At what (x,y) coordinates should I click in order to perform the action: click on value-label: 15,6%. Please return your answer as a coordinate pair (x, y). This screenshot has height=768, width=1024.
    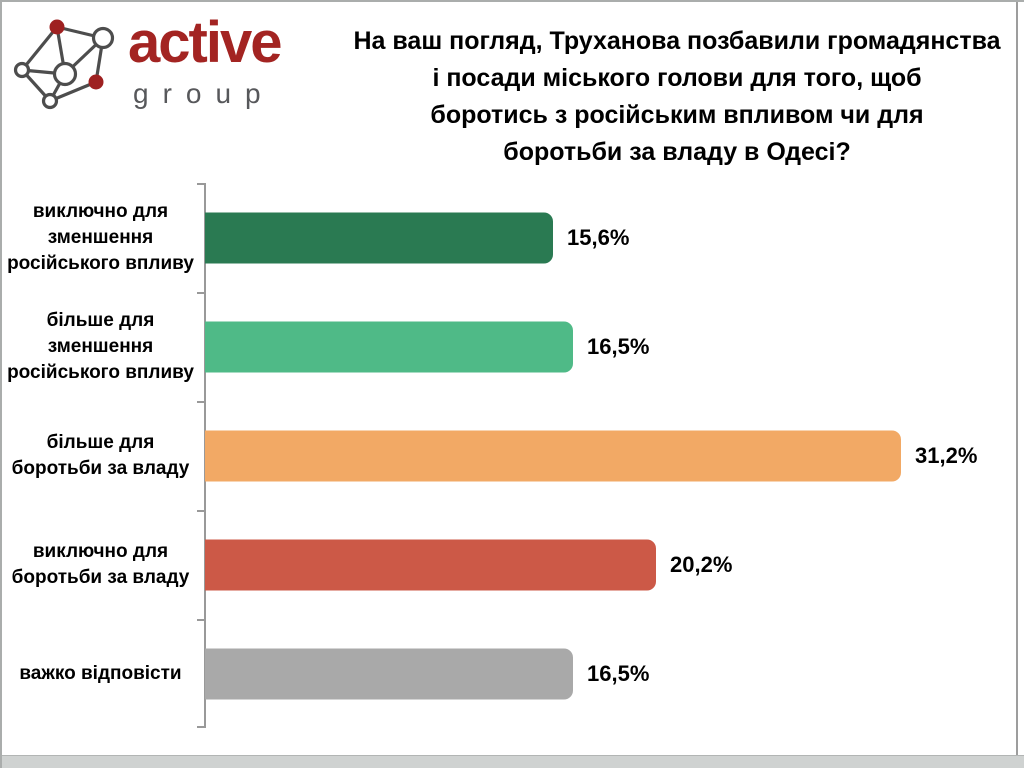
    Looking at the image, I should click on (598, 237).